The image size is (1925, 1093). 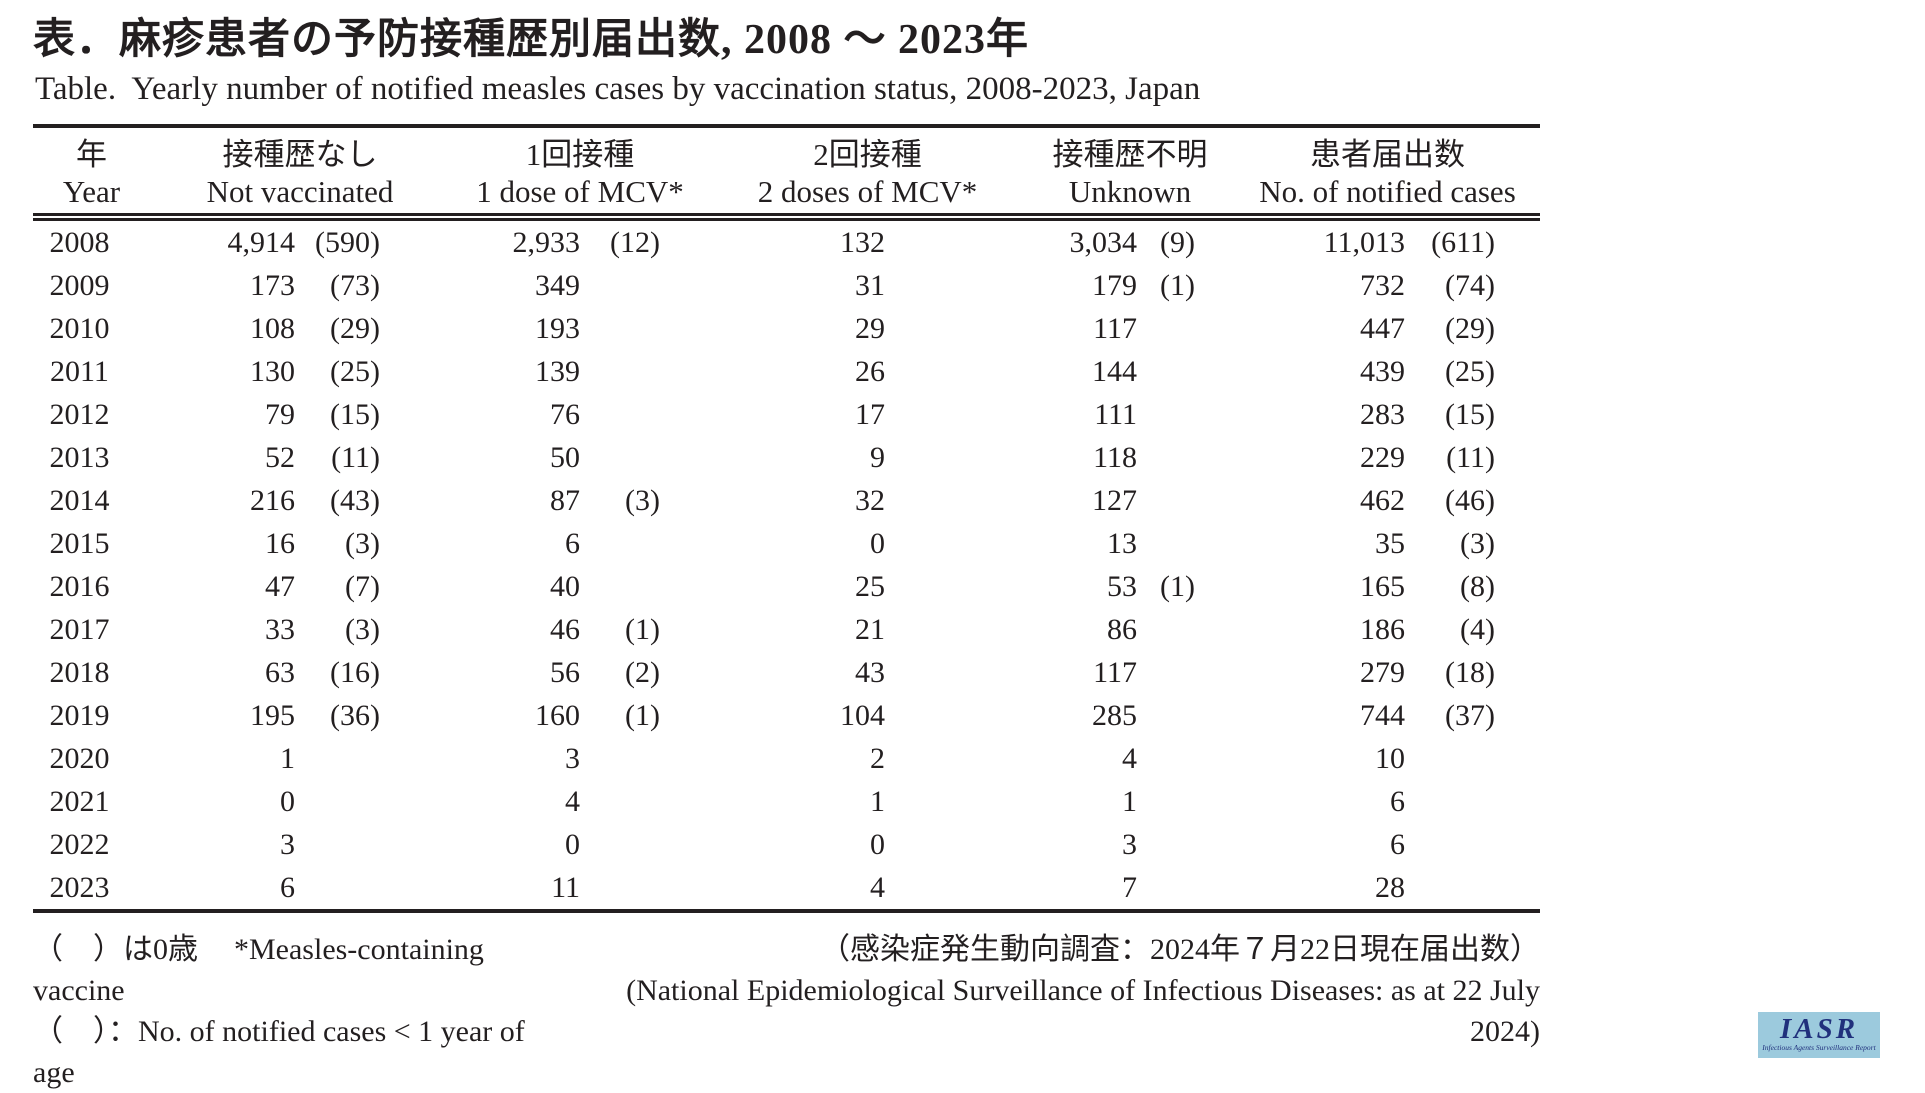 What do you see at coordinates (862, 242) in the screenshot?
I see `two-doses-cell: 132` at bounding box center [862, 242].